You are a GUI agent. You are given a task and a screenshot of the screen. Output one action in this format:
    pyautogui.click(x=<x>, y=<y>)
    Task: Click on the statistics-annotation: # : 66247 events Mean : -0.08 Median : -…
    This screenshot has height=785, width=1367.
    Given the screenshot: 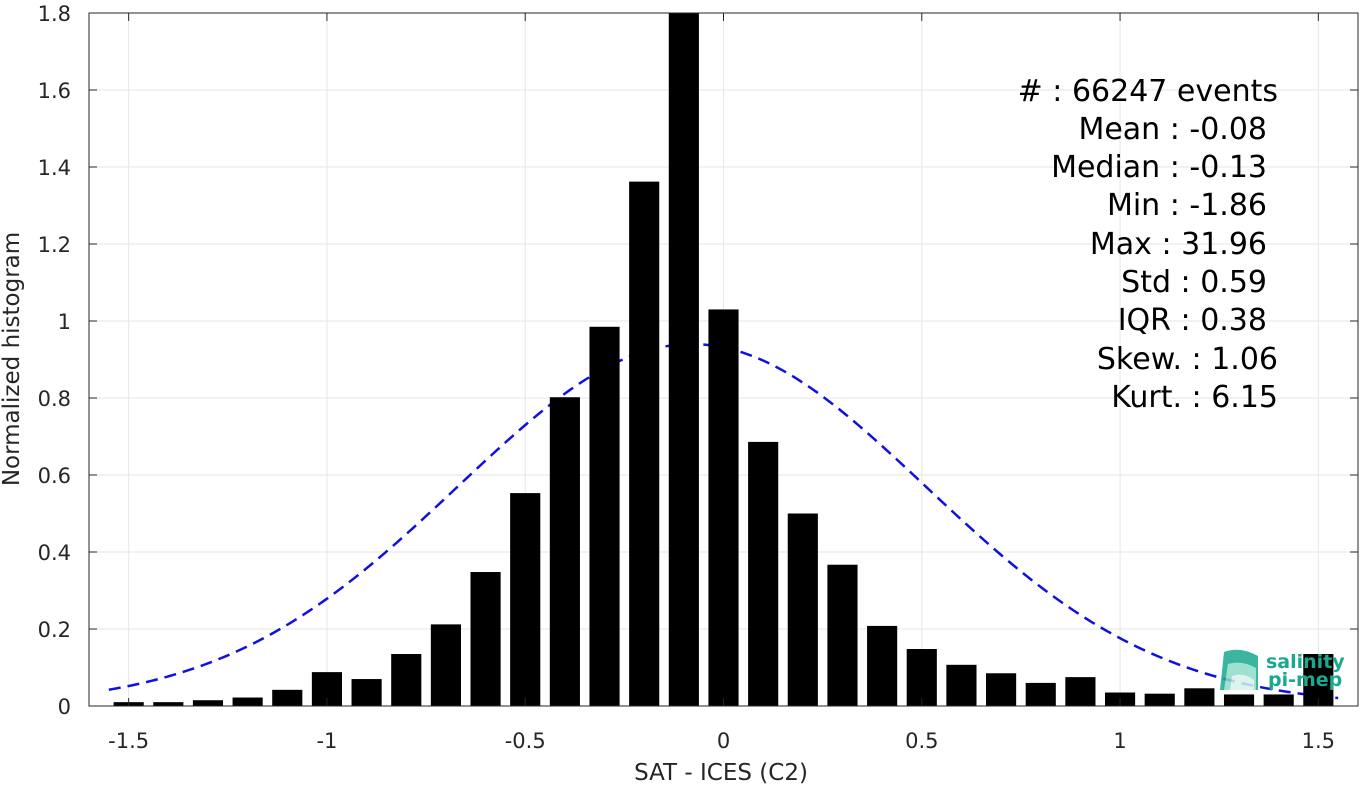 What is the action you would take?
    pyautogui.click(x=1148, y=244)
    